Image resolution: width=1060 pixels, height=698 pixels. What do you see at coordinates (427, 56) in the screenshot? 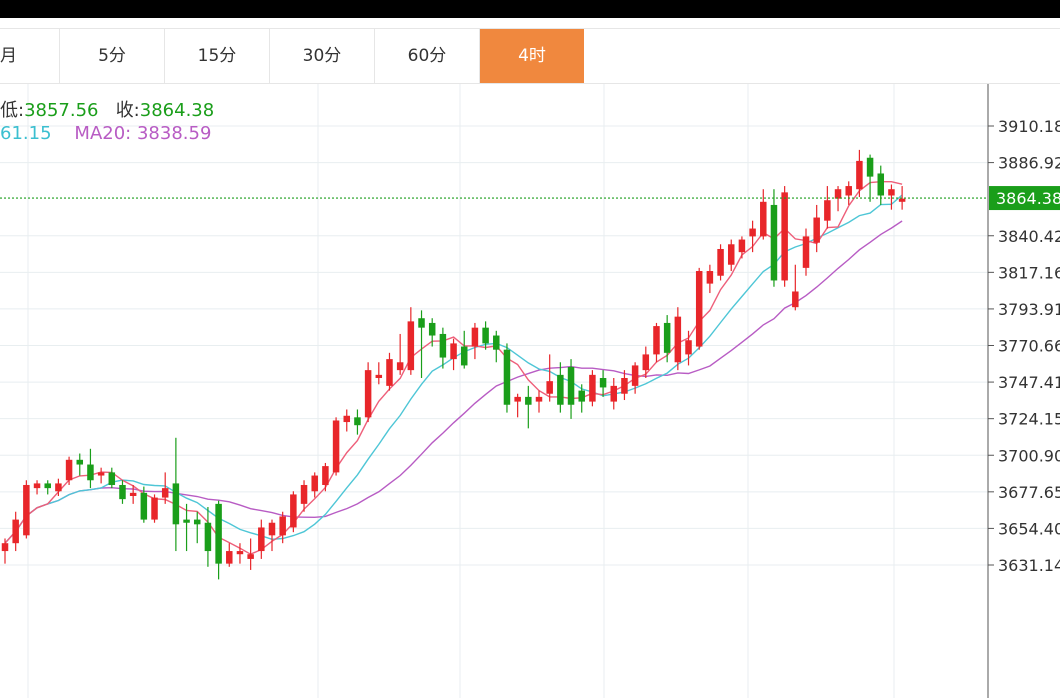
I see `tab-60min: 60分` at bounding box center [427, 56].